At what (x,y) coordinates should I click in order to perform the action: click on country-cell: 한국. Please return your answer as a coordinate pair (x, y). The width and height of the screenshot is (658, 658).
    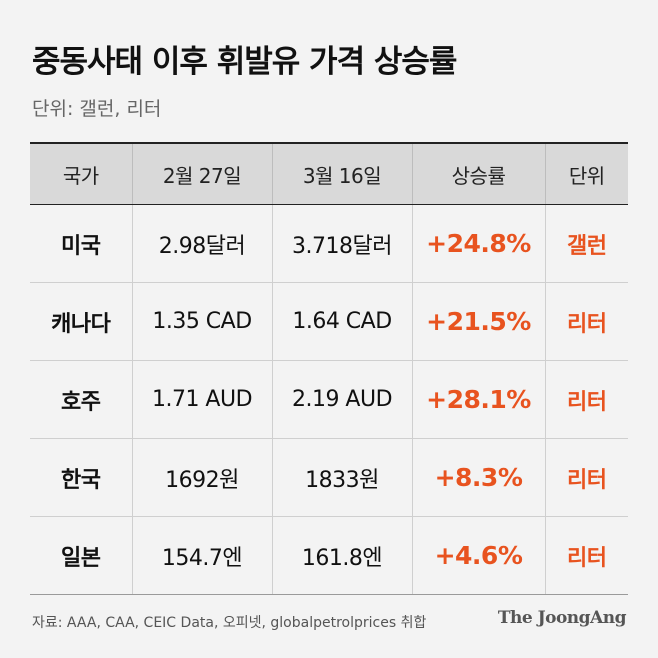
    Looking at the image, I should click on (81, 477).